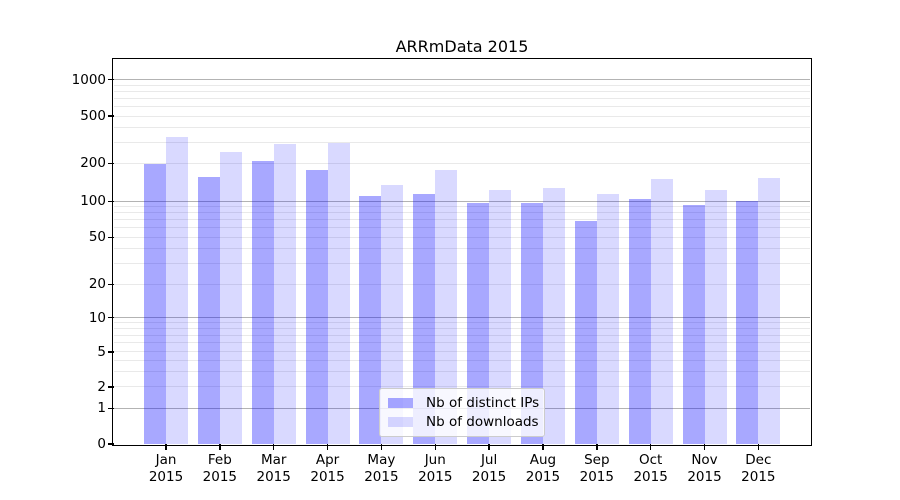 This screenshot has height=500, width=900. I want to click on bar-downloads-oct, so click(661, 311).